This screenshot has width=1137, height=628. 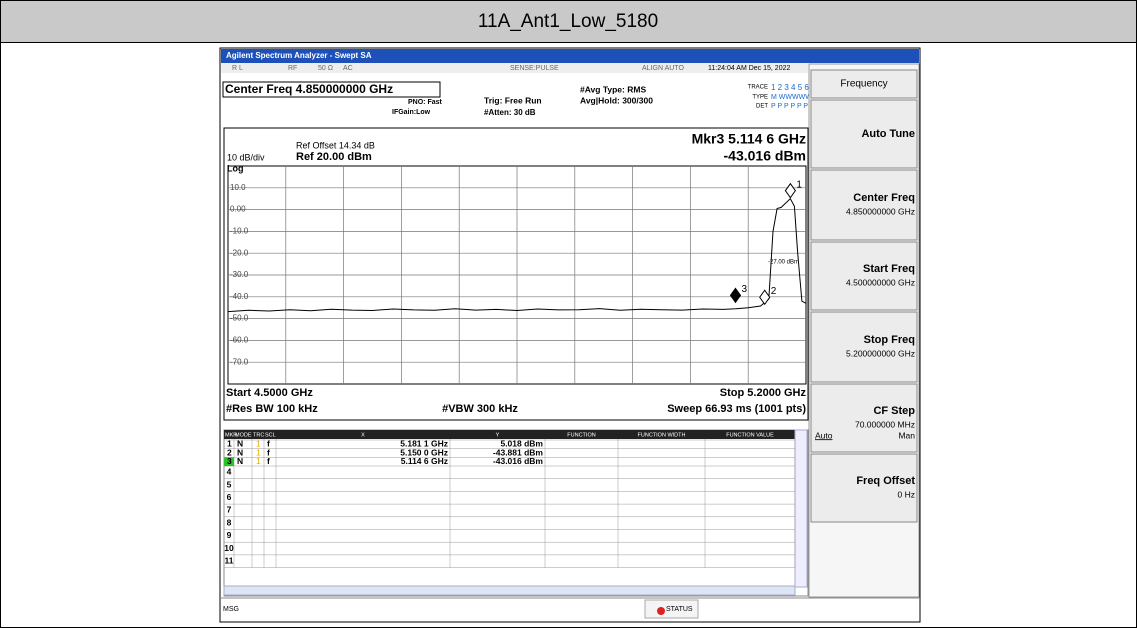 What do you see at coordinates (616, 100) in the screenshot?
I see `avg-hold: Avg|Hold: 300/300` at bounding box center [616, 100].